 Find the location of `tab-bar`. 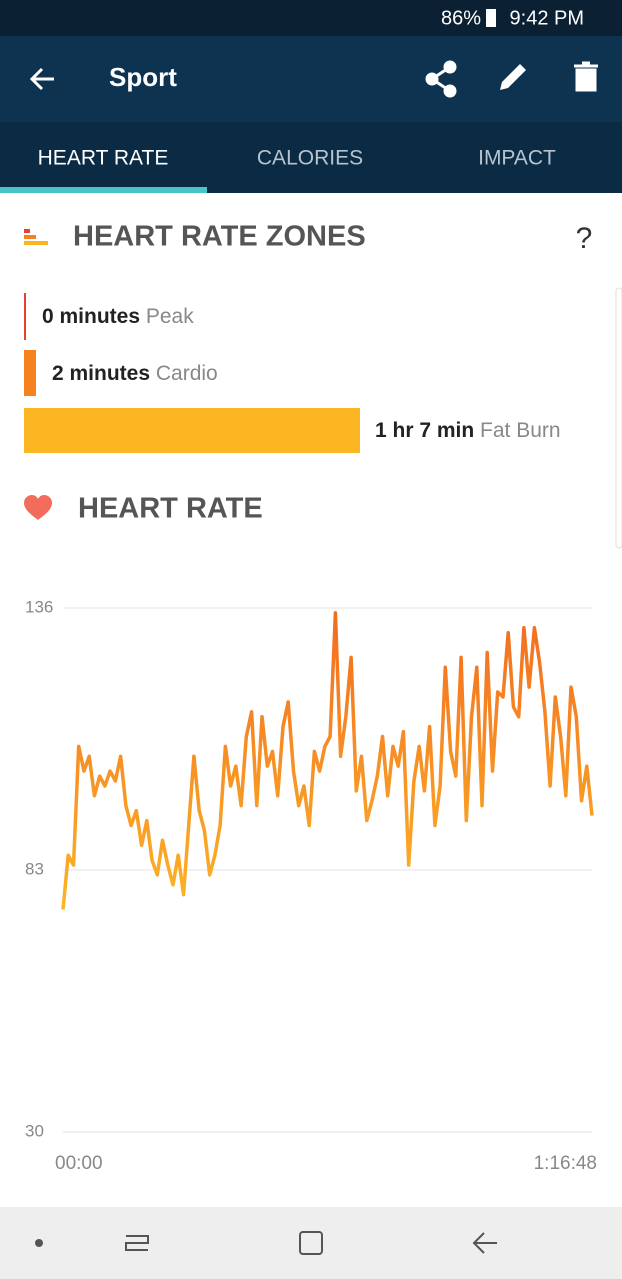

tab-bar is located at coordinates (311, 157).